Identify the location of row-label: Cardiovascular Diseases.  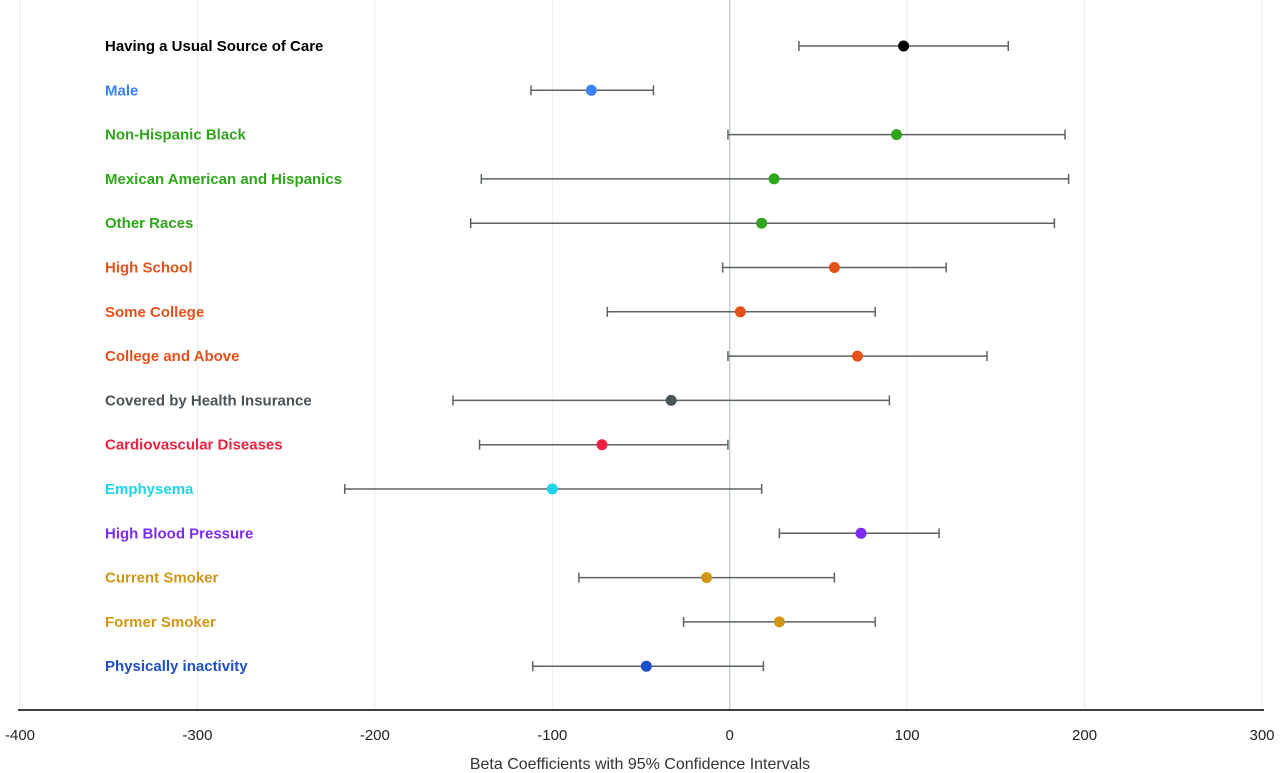
(194, 445).